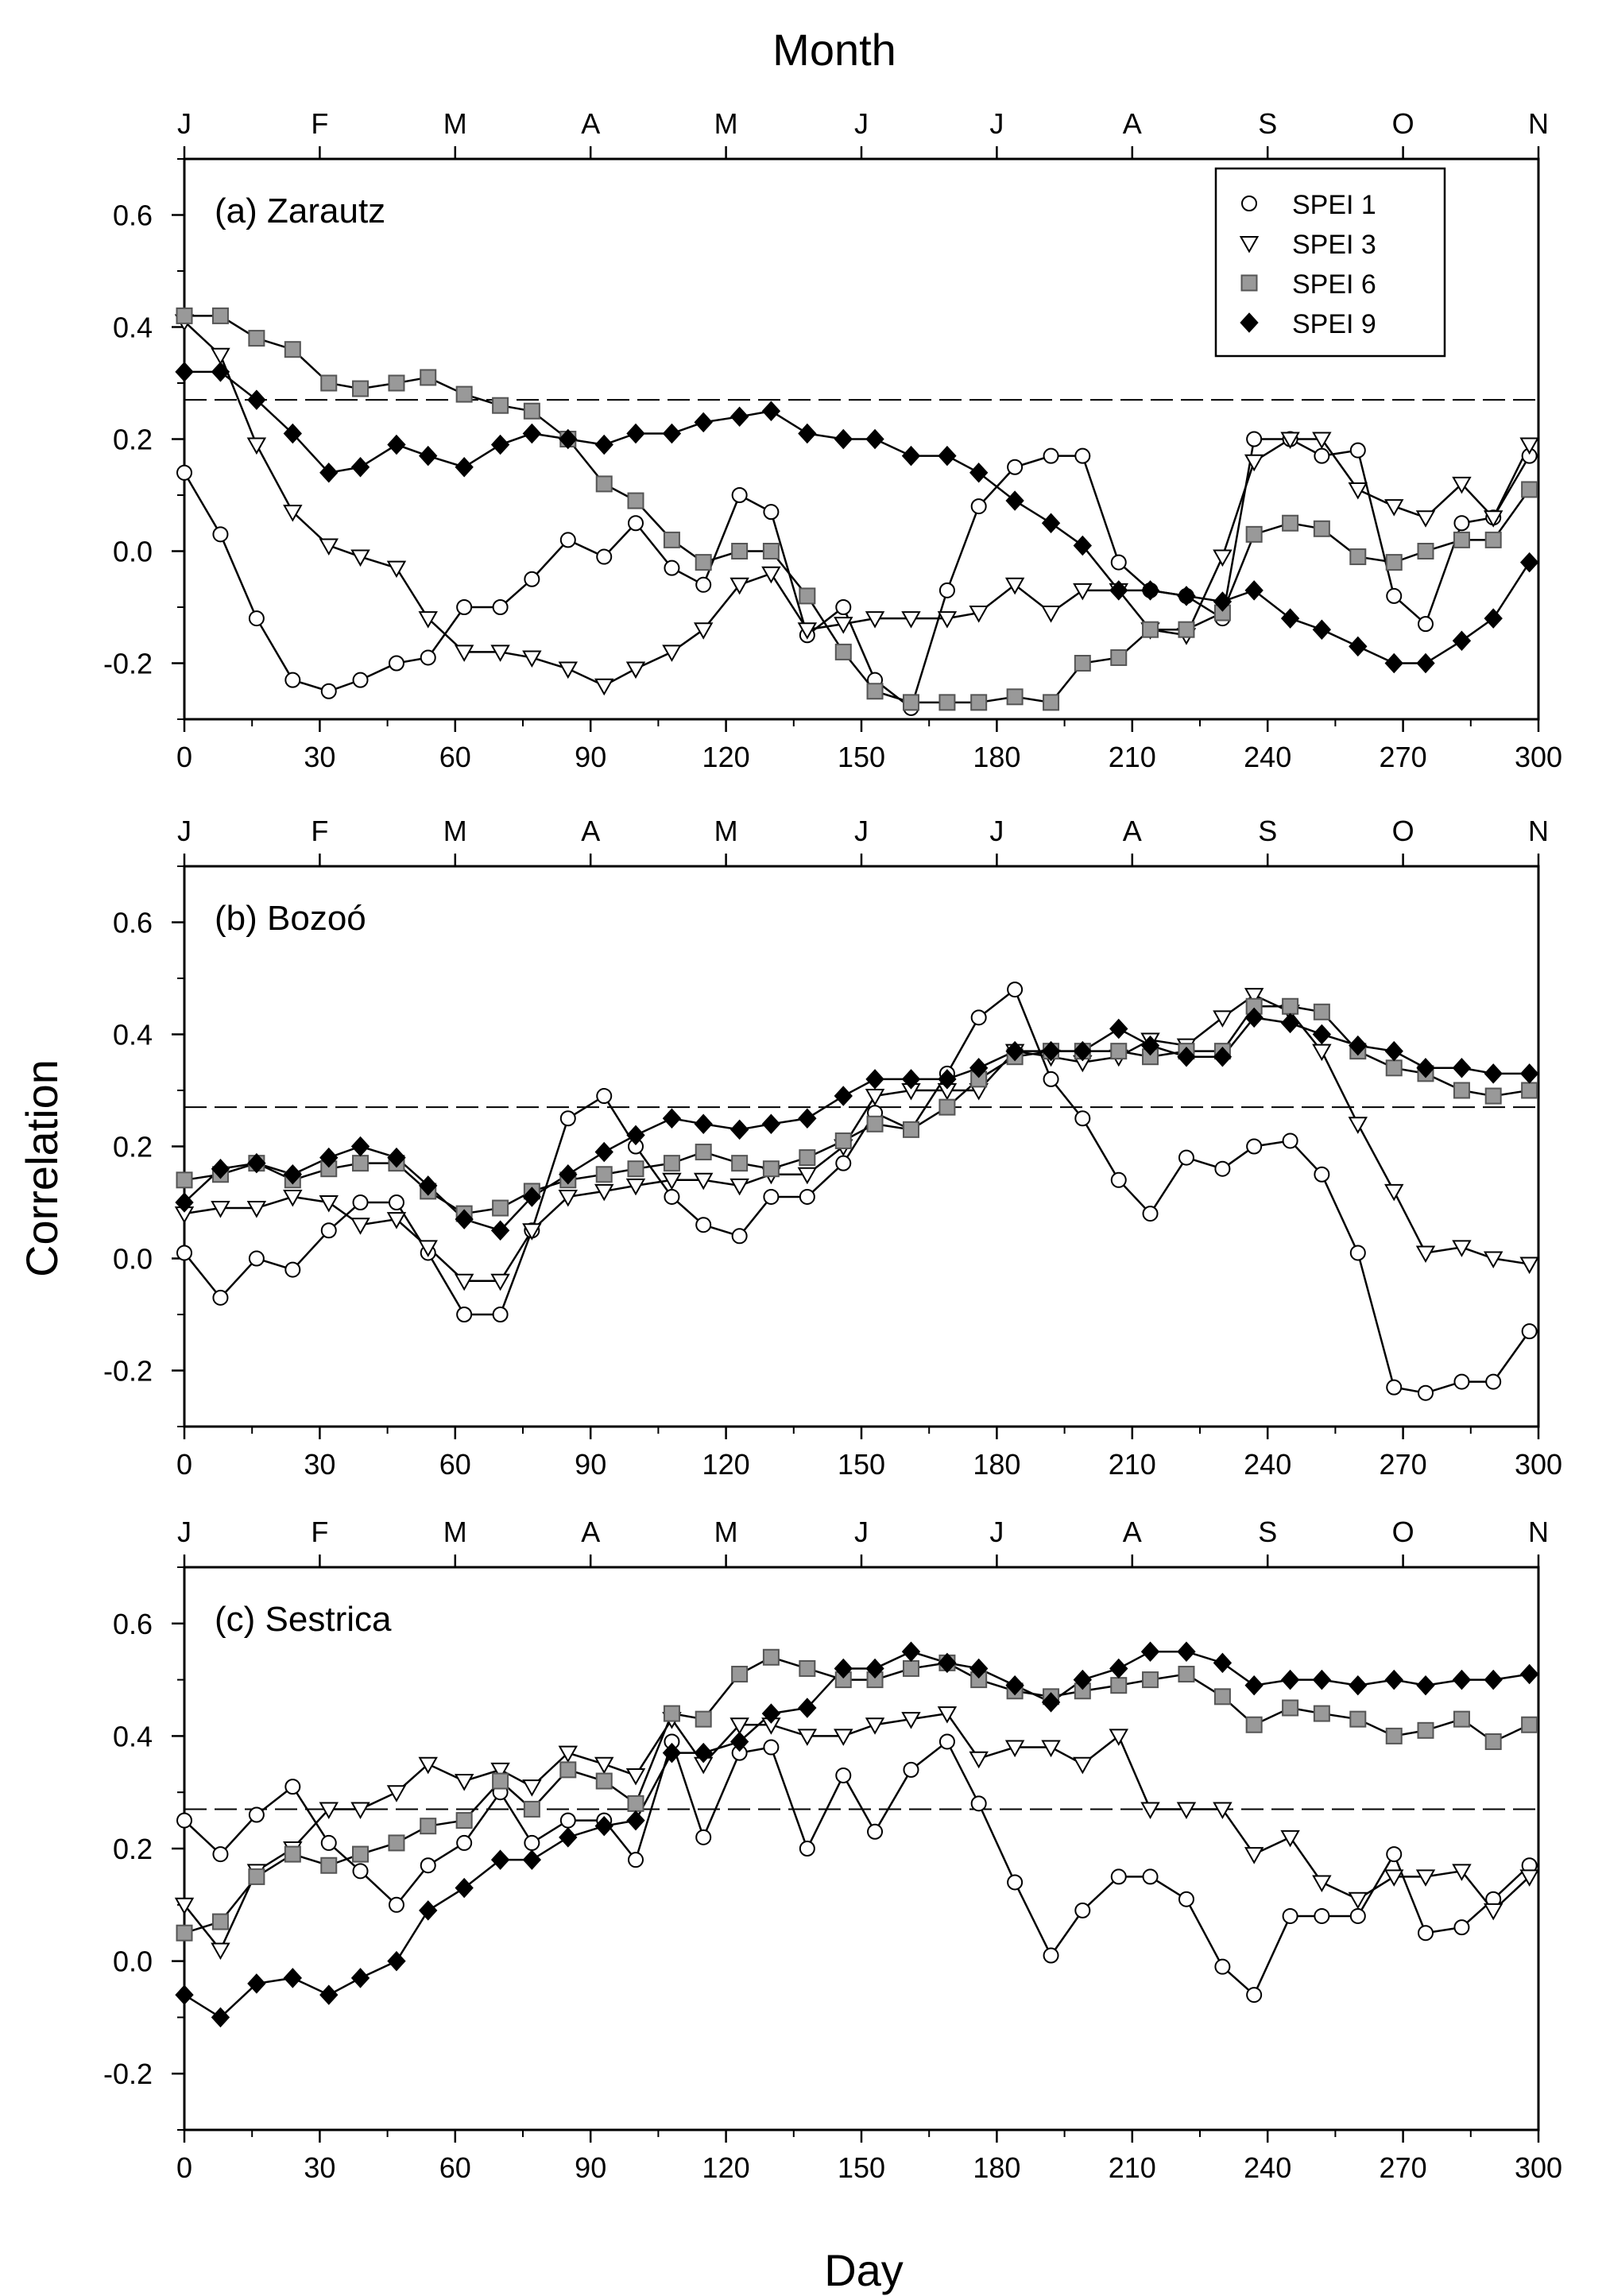  Describe the element at coordinates (133, 1736) in the screenshot. I see `y-tick-label: 0.4` at that location.